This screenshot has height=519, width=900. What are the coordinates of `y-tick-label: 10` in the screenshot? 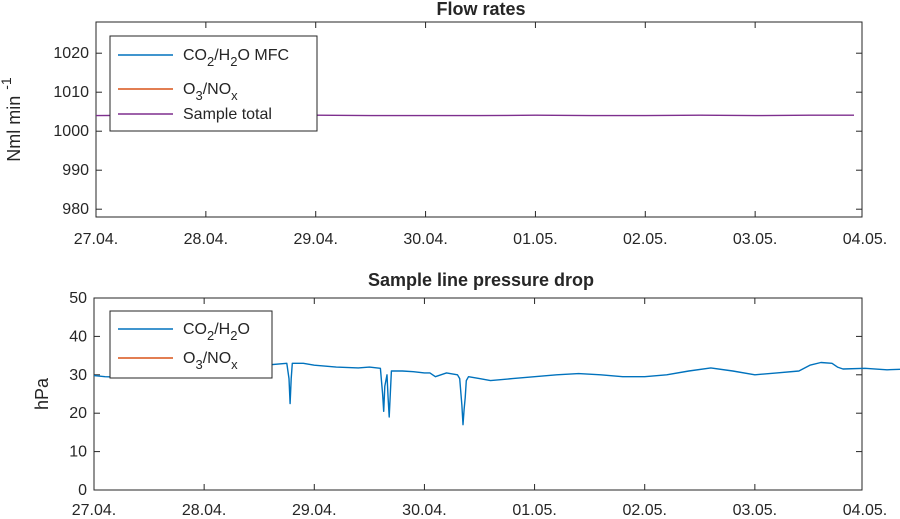 It's located at (78, 452).